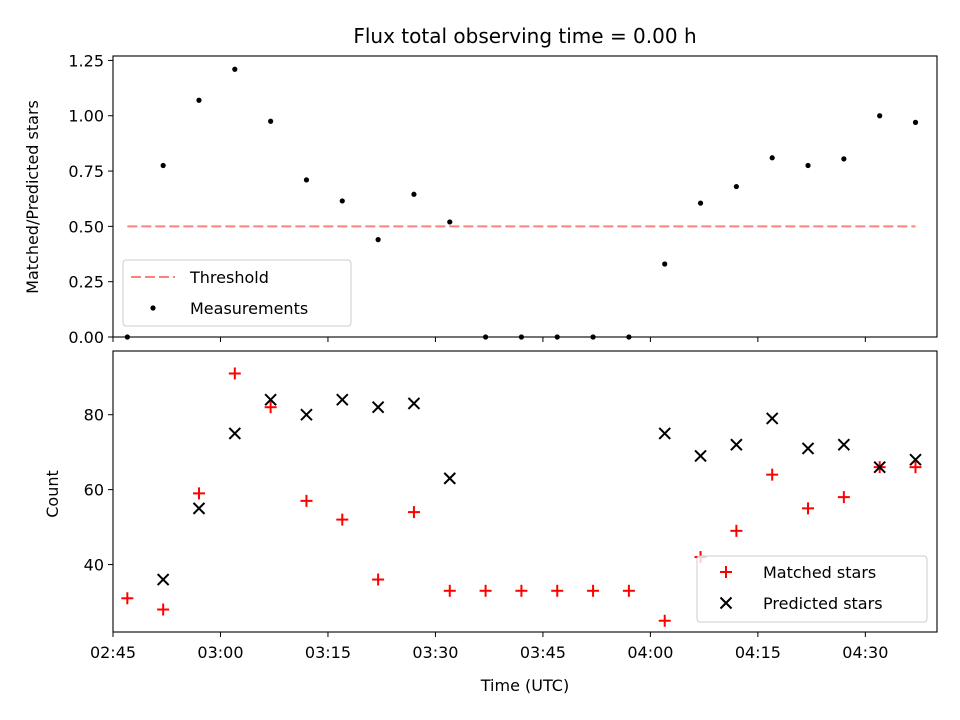  I want to click on top-legend: Threshold Measurements, so click(237, 293).